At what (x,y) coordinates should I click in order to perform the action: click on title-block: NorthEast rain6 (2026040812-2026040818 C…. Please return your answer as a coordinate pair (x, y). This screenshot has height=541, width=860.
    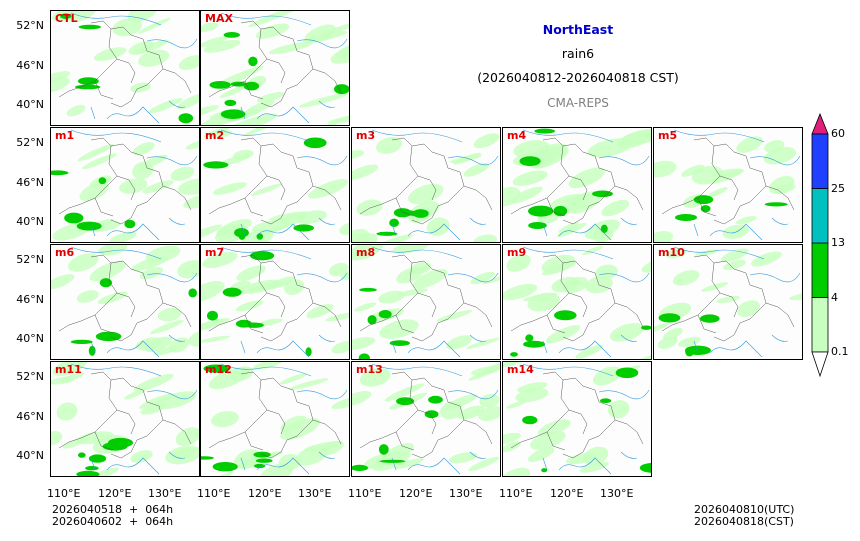
    Looking at the image, I should click on (578, 66).